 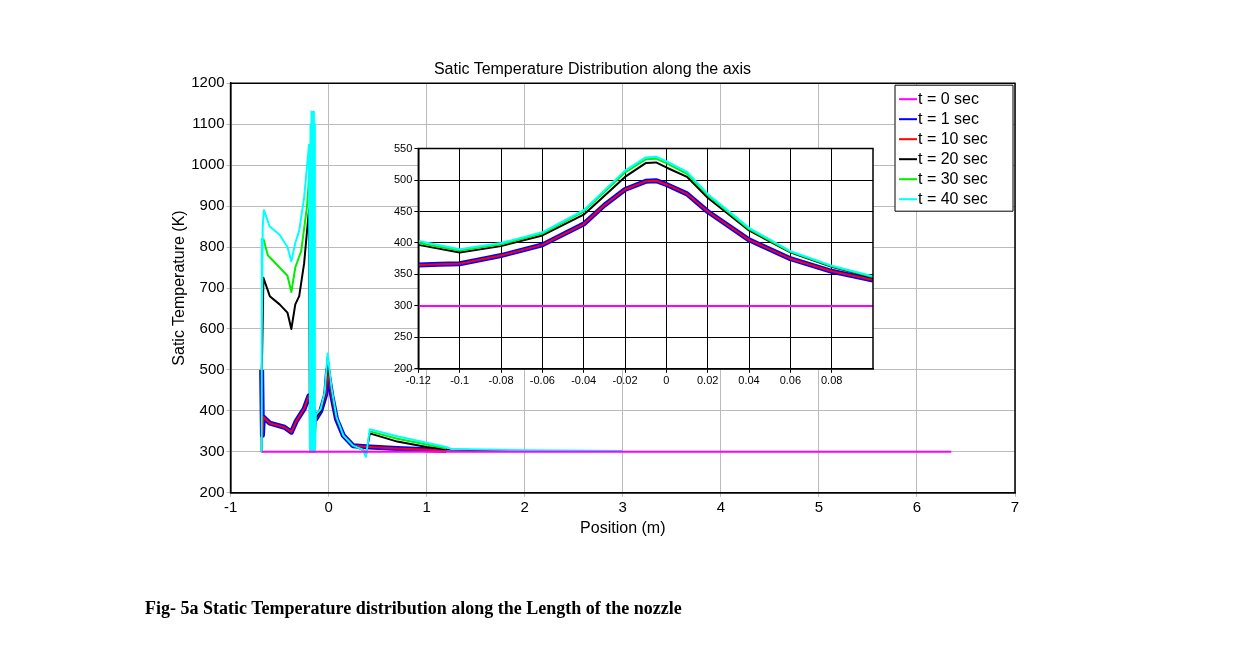 What do you see at coordinates (460, 380) in the screenshot?
I see `x-tick-label: -0.1` at bounding box center [460, 380].